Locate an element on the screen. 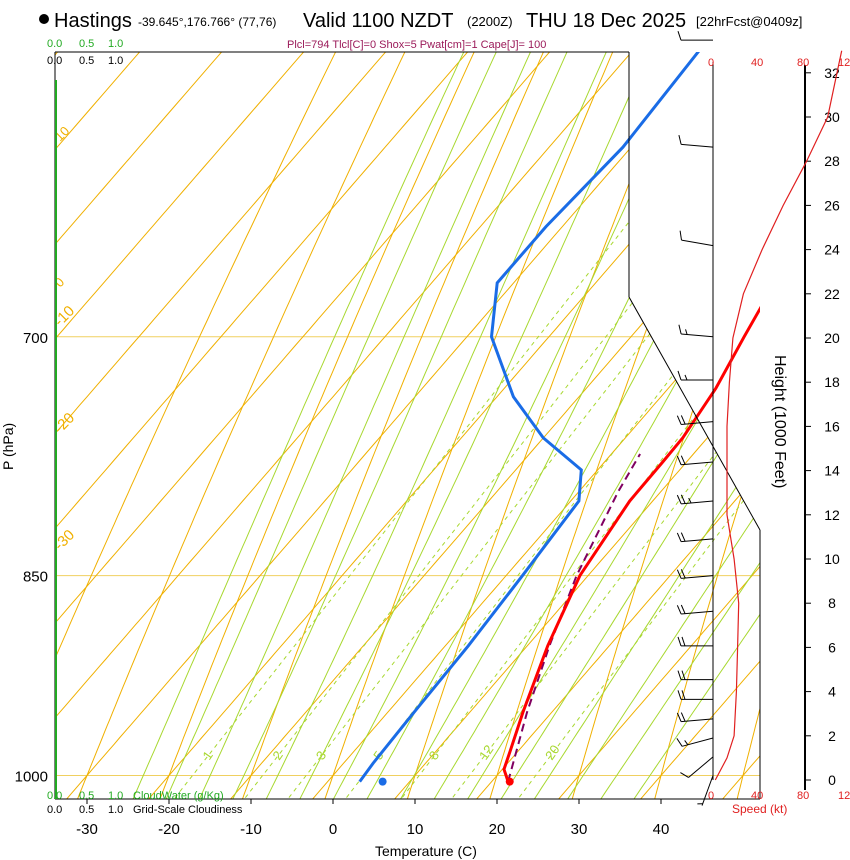  cloudwater-bottom-0: 0.0 is located at coordinates (54, 796).